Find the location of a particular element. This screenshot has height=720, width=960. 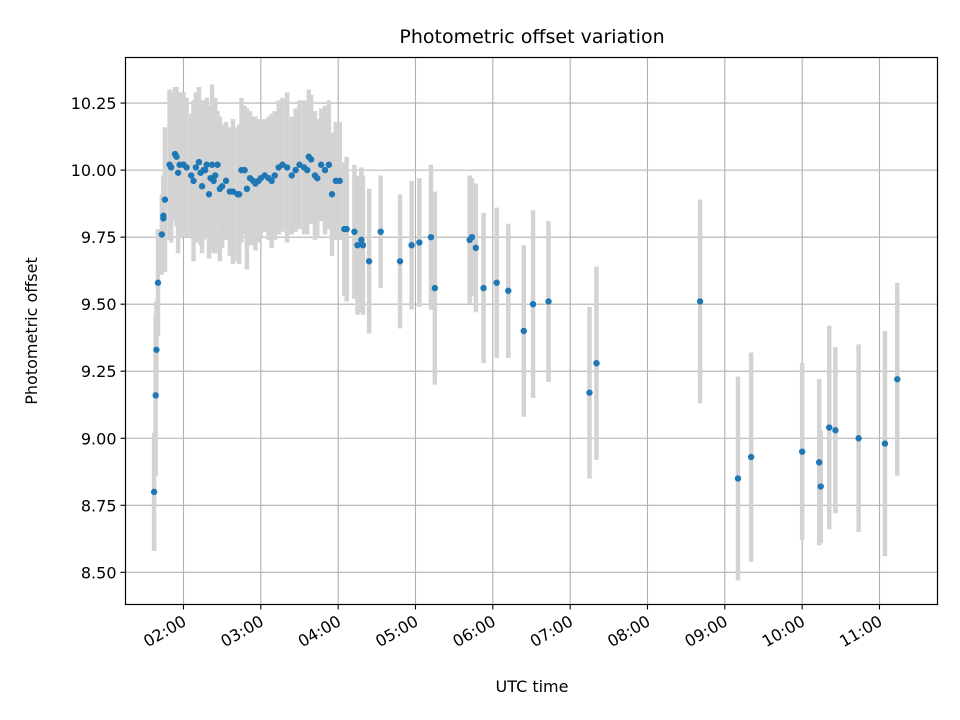

y-tick-label: 10.25 is located at coordinates (94, 103).